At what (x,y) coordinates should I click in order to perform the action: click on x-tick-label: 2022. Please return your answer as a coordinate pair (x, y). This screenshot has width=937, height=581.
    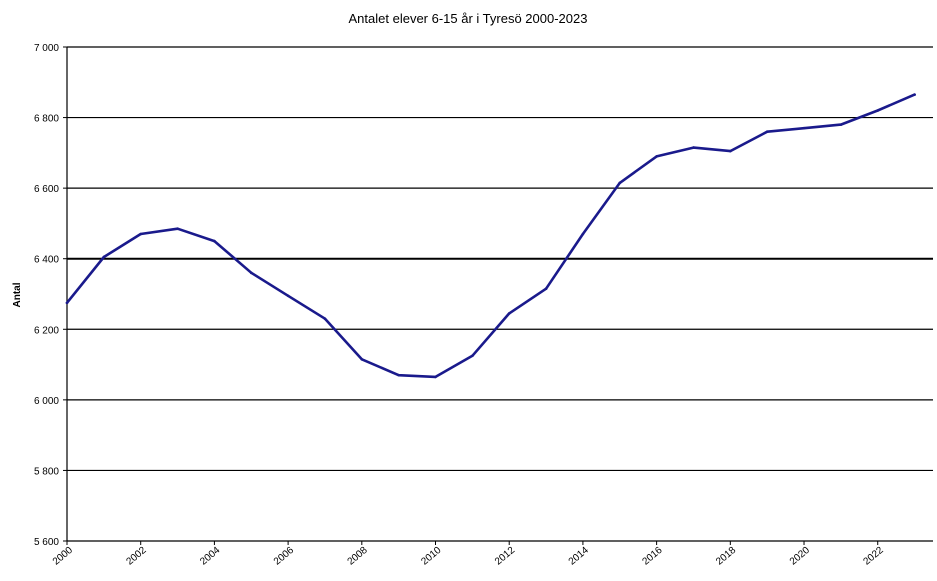
    Looking at the image, I should click on (874, 556).